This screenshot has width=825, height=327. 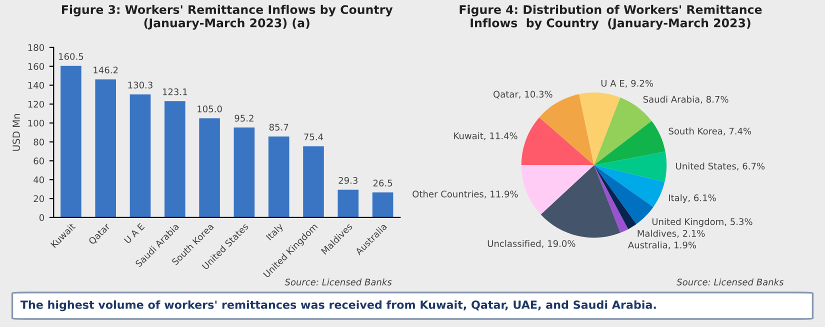 I want to click on y-axis-title: USD Mn, so click(x=16, y=132).